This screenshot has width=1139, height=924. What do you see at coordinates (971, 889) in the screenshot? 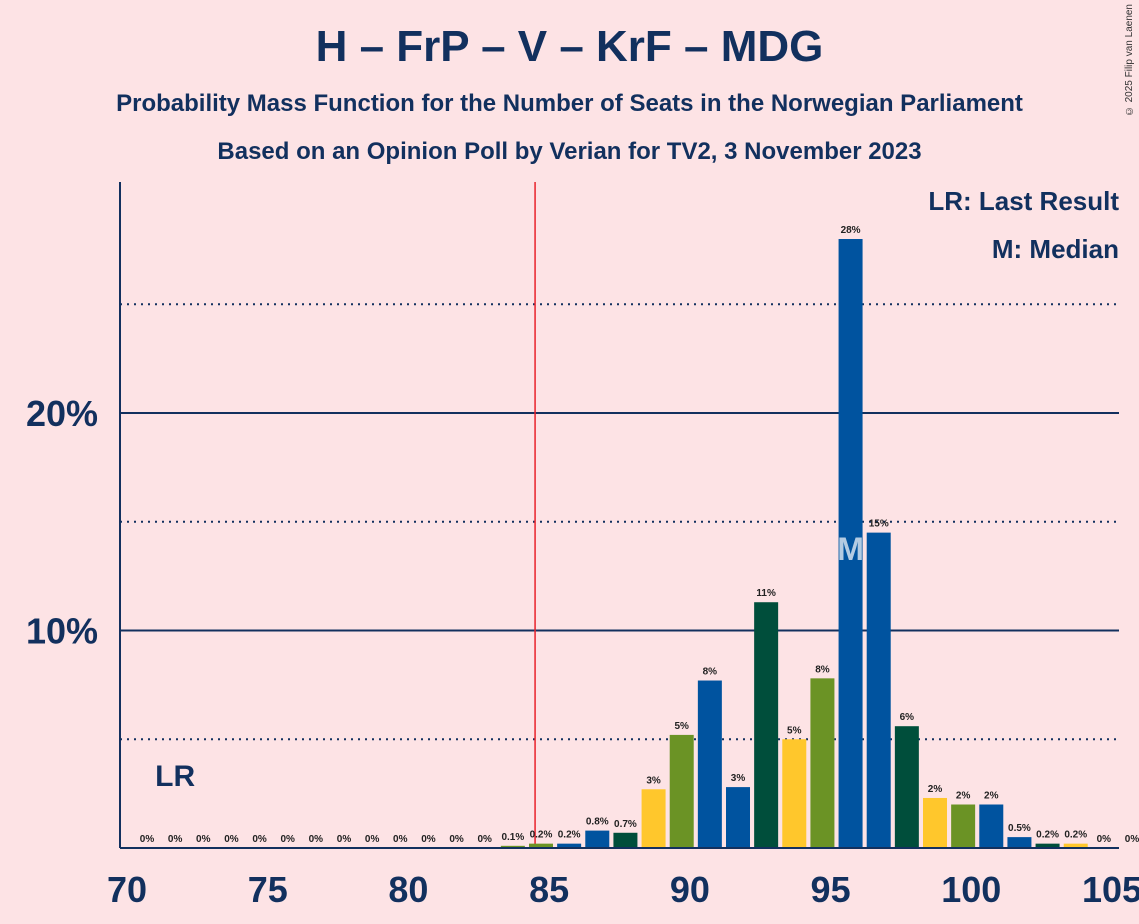
I see `x-tick-label: 100` at bounding box center [971, 889].